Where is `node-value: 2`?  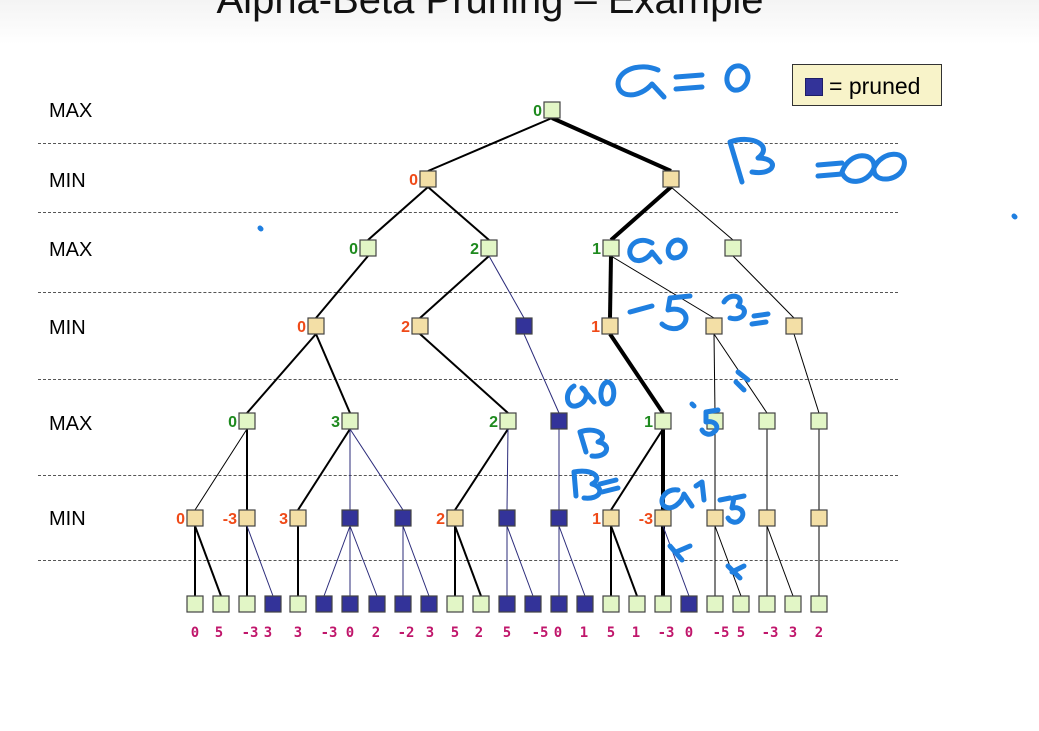
node-value: 2 is located at coordinates (405, 327).